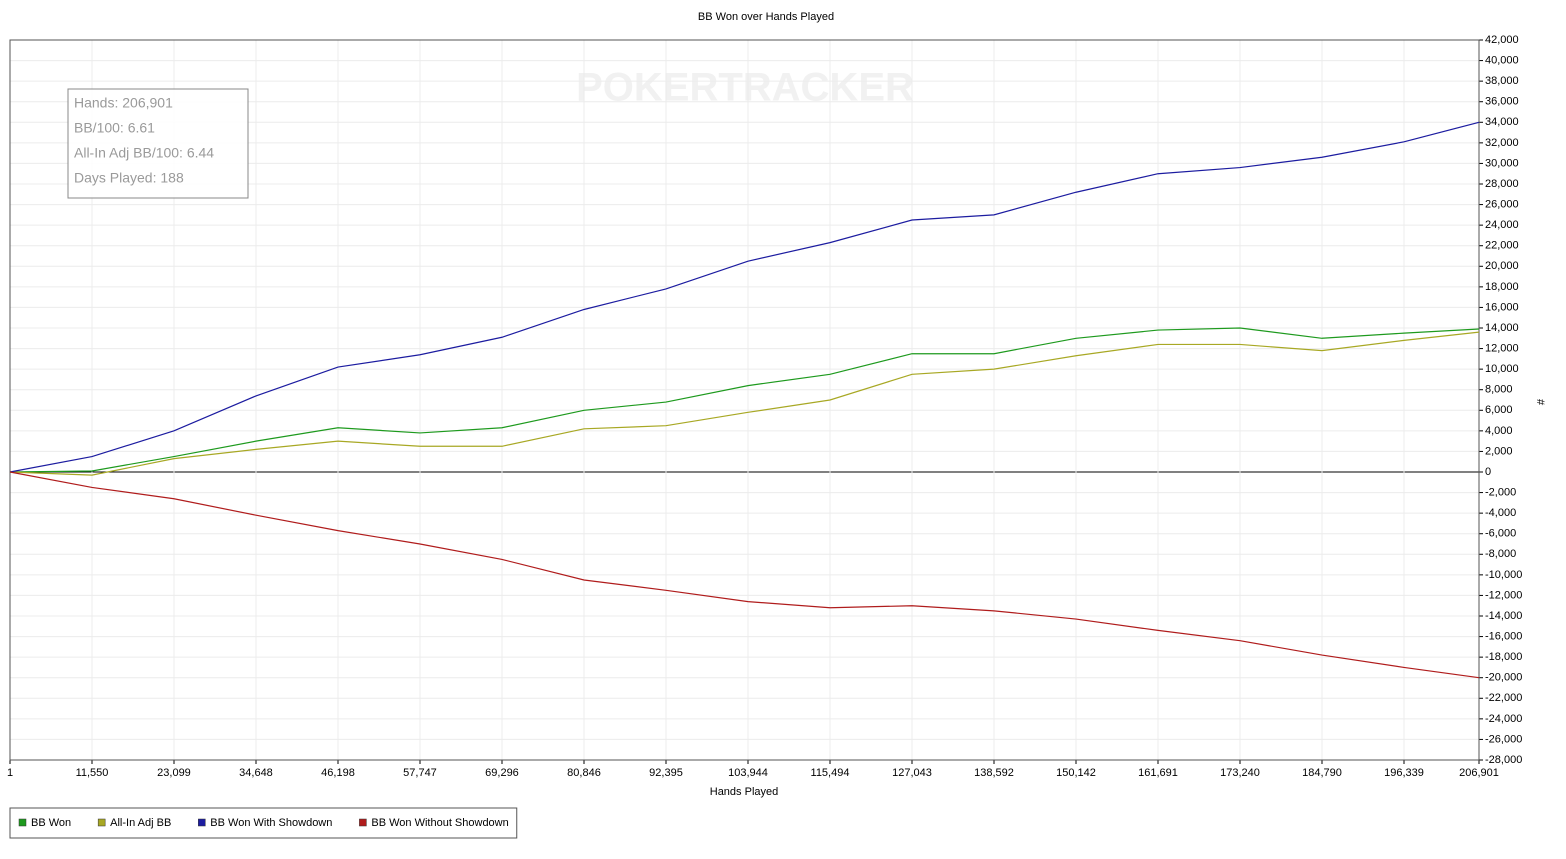  I want to click on y-tick-label: -22,000, so click(1503, 698).